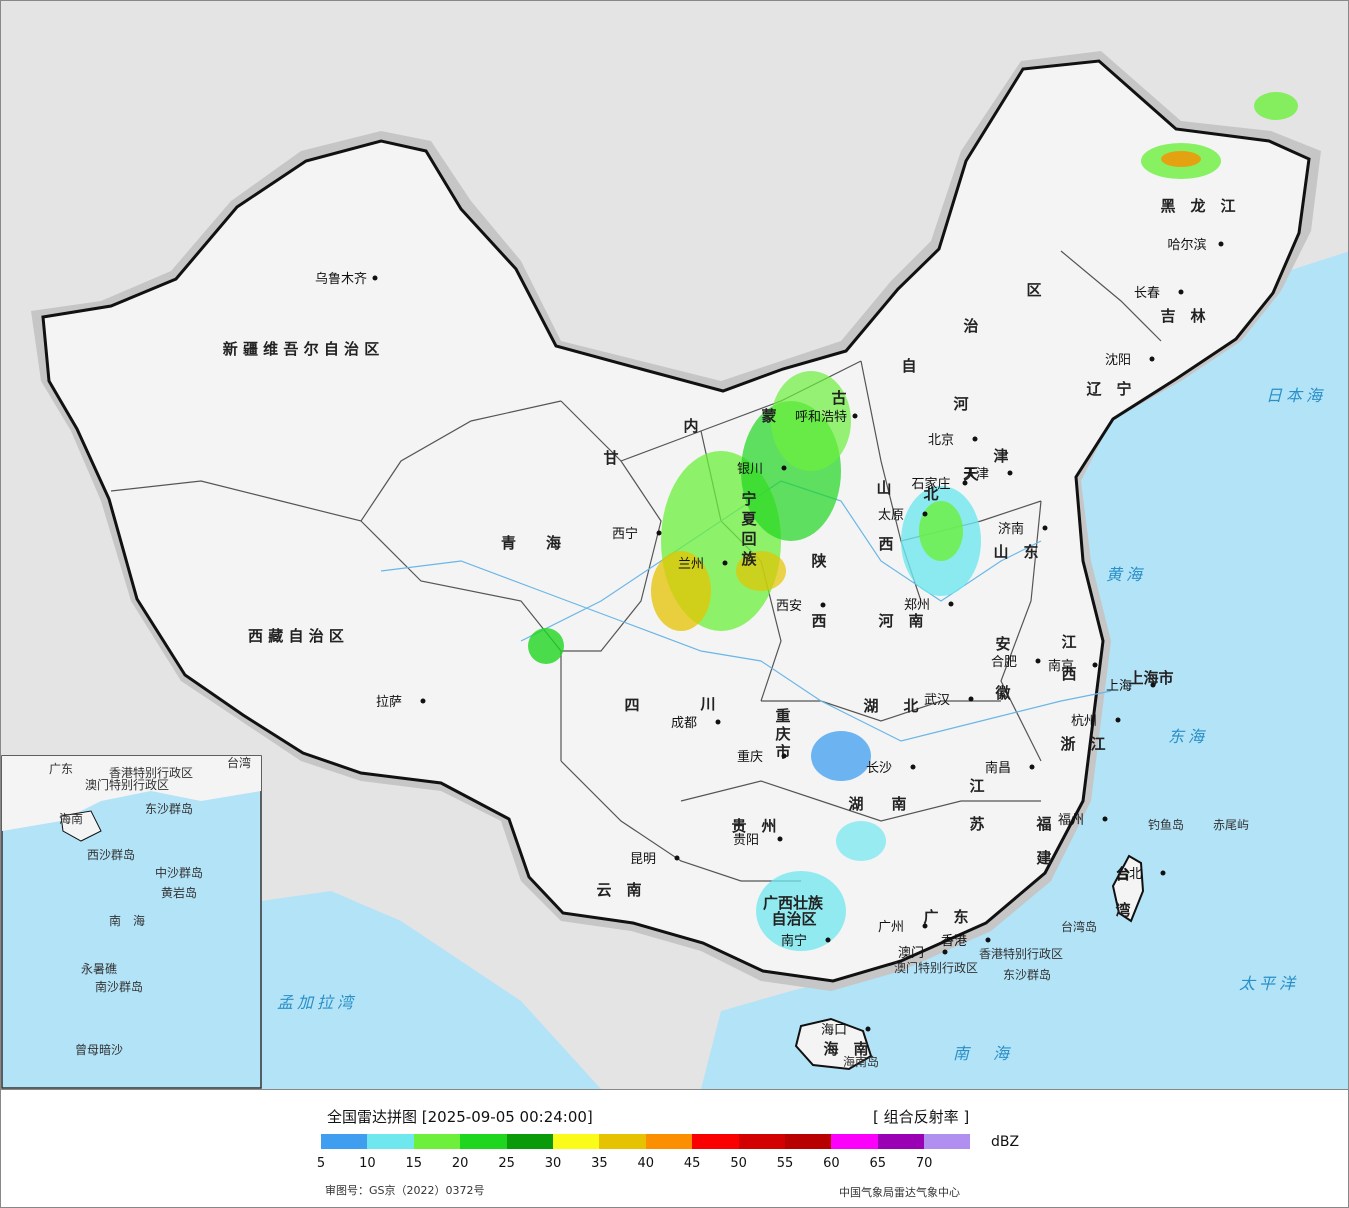  I want to click on legend-tick: 45, so click(692, 1163).